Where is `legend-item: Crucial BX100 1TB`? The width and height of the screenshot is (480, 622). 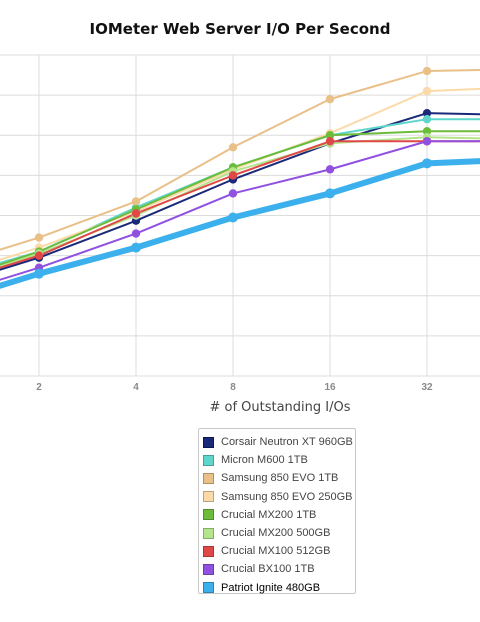
legend-item: Crucial BX100 1TB is located at coordinates (279, 569).